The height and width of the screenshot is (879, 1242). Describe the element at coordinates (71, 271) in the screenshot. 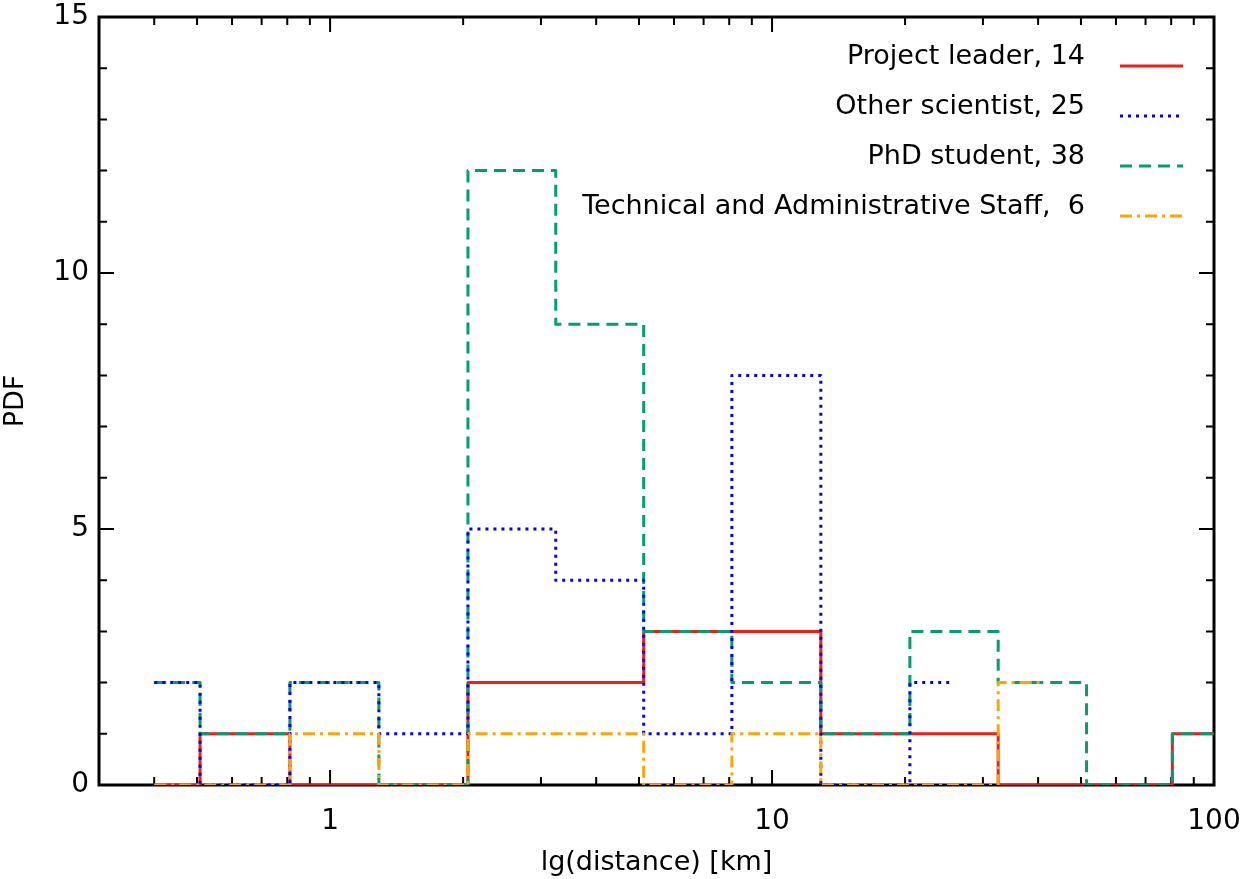

I see `y-tick-label: 10` at that location.